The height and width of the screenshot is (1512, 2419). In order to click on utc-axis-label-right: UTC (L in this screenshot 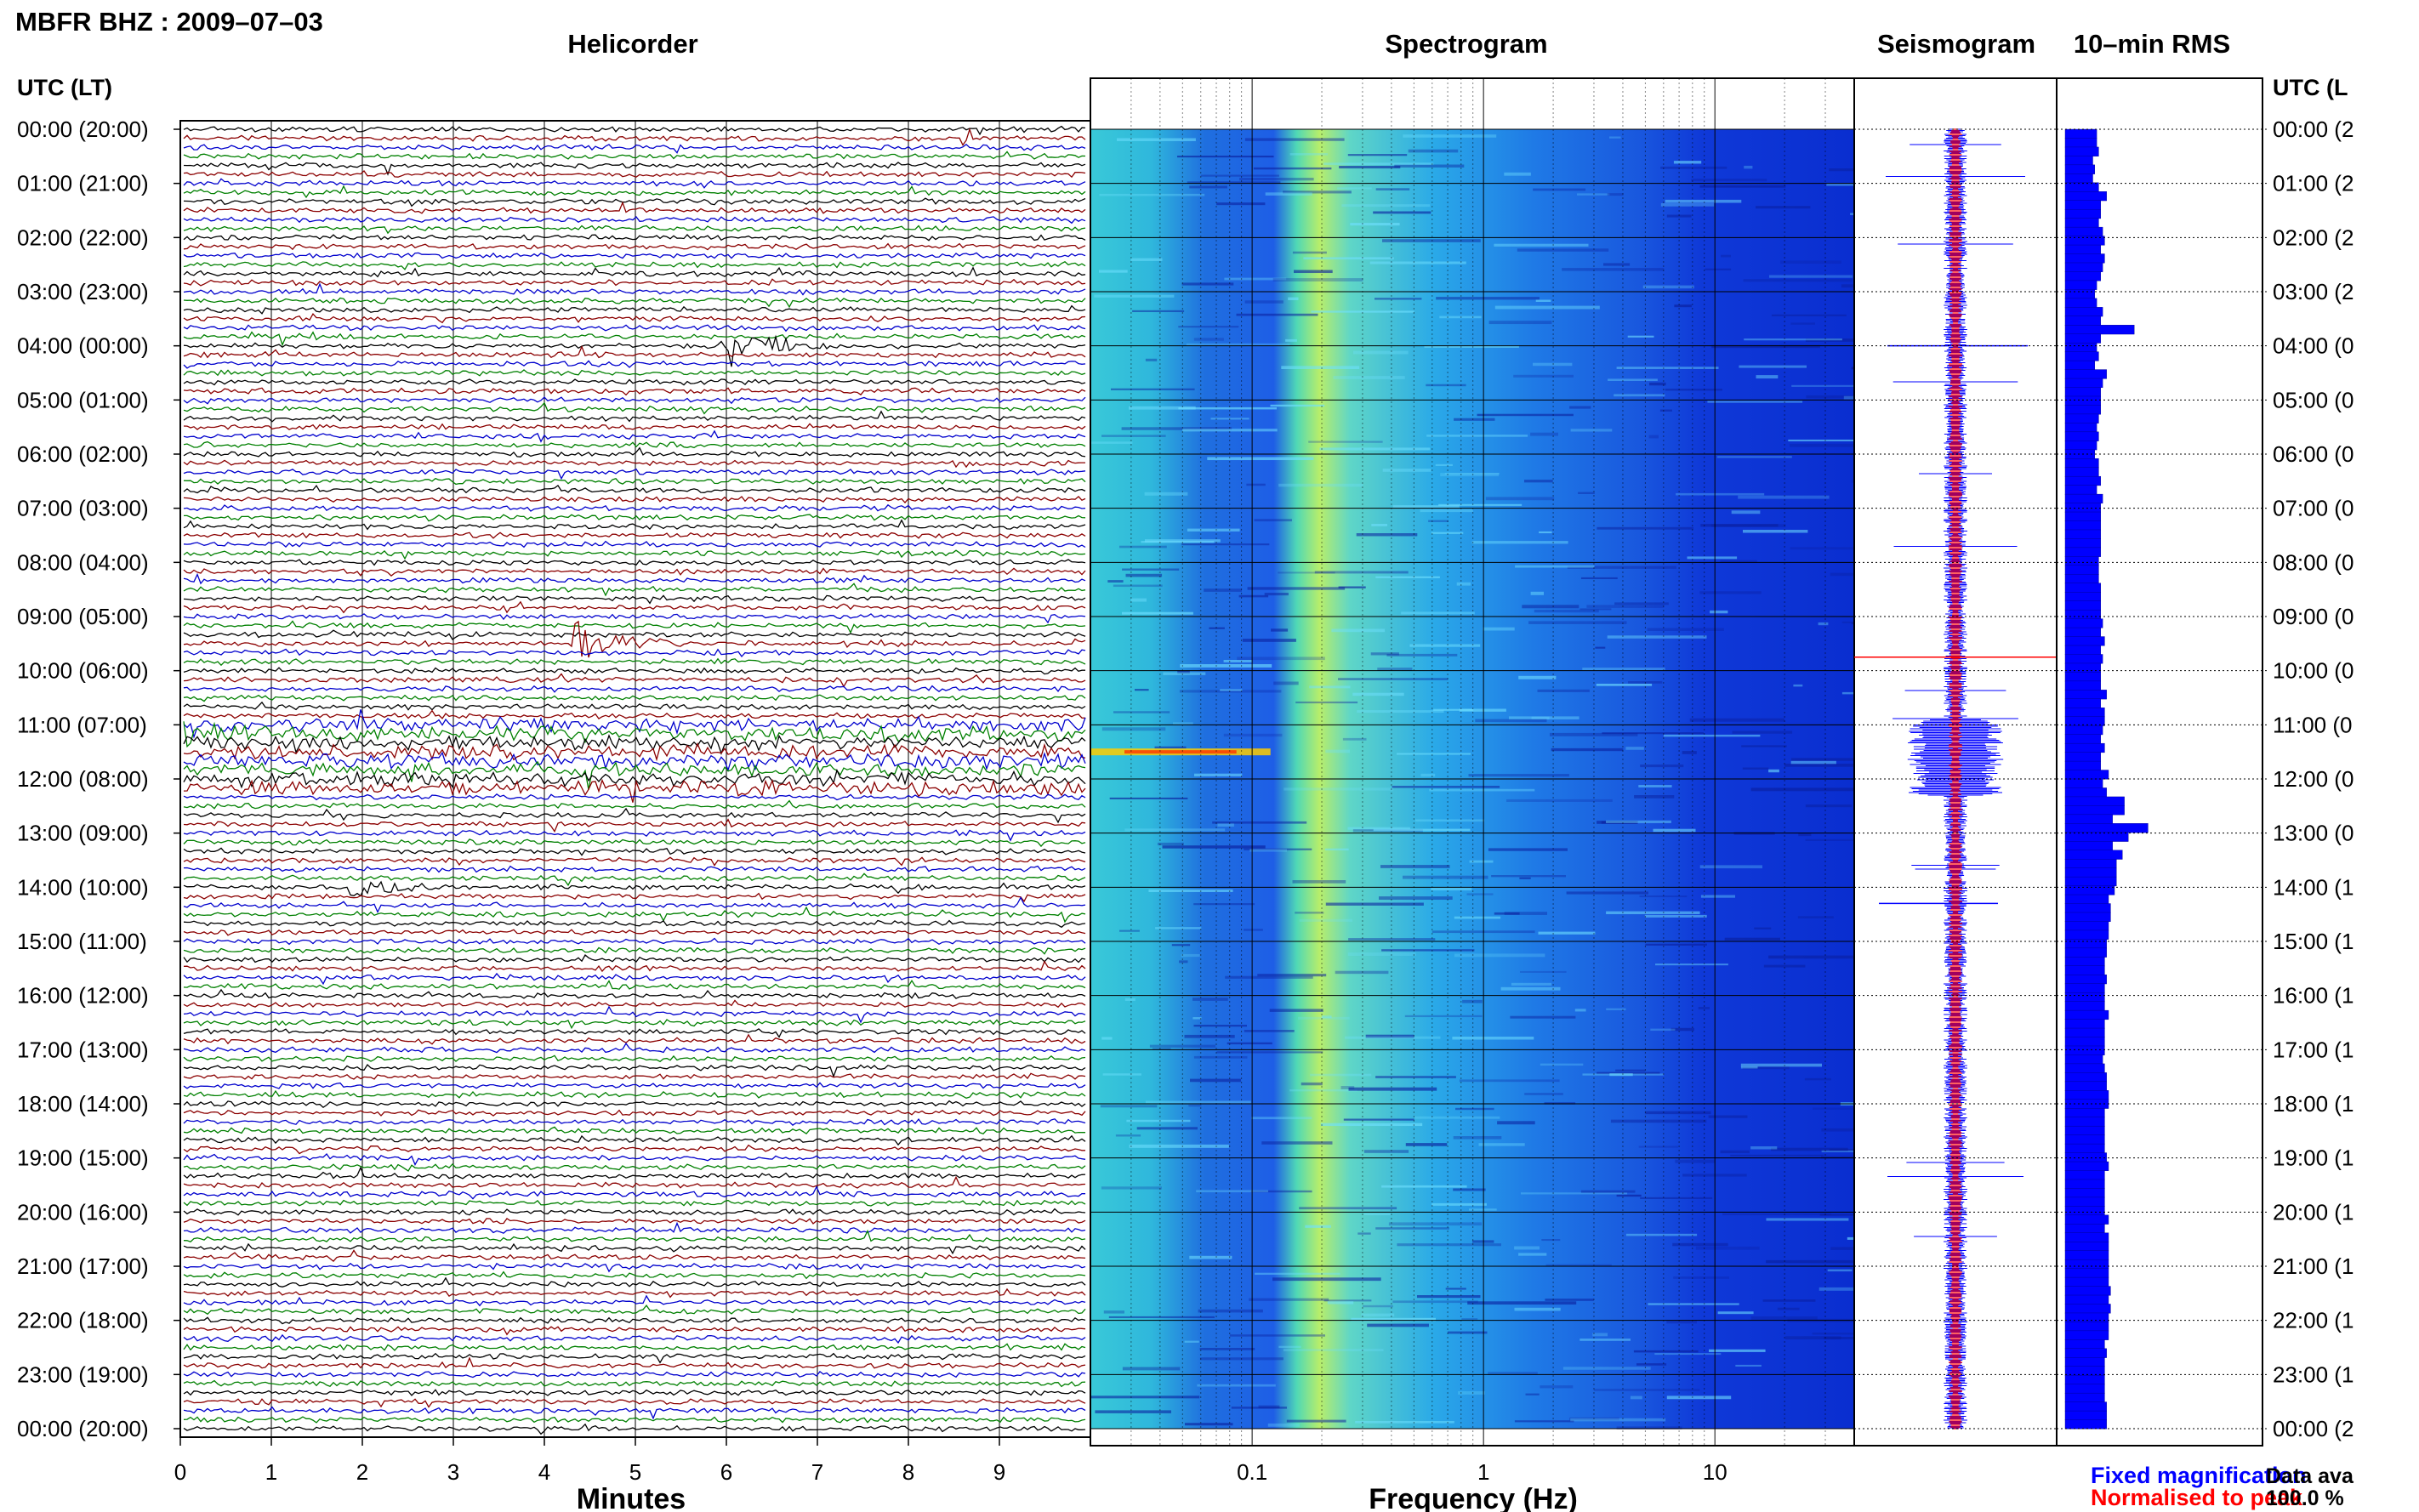, I will do `click(2310, 87)`.